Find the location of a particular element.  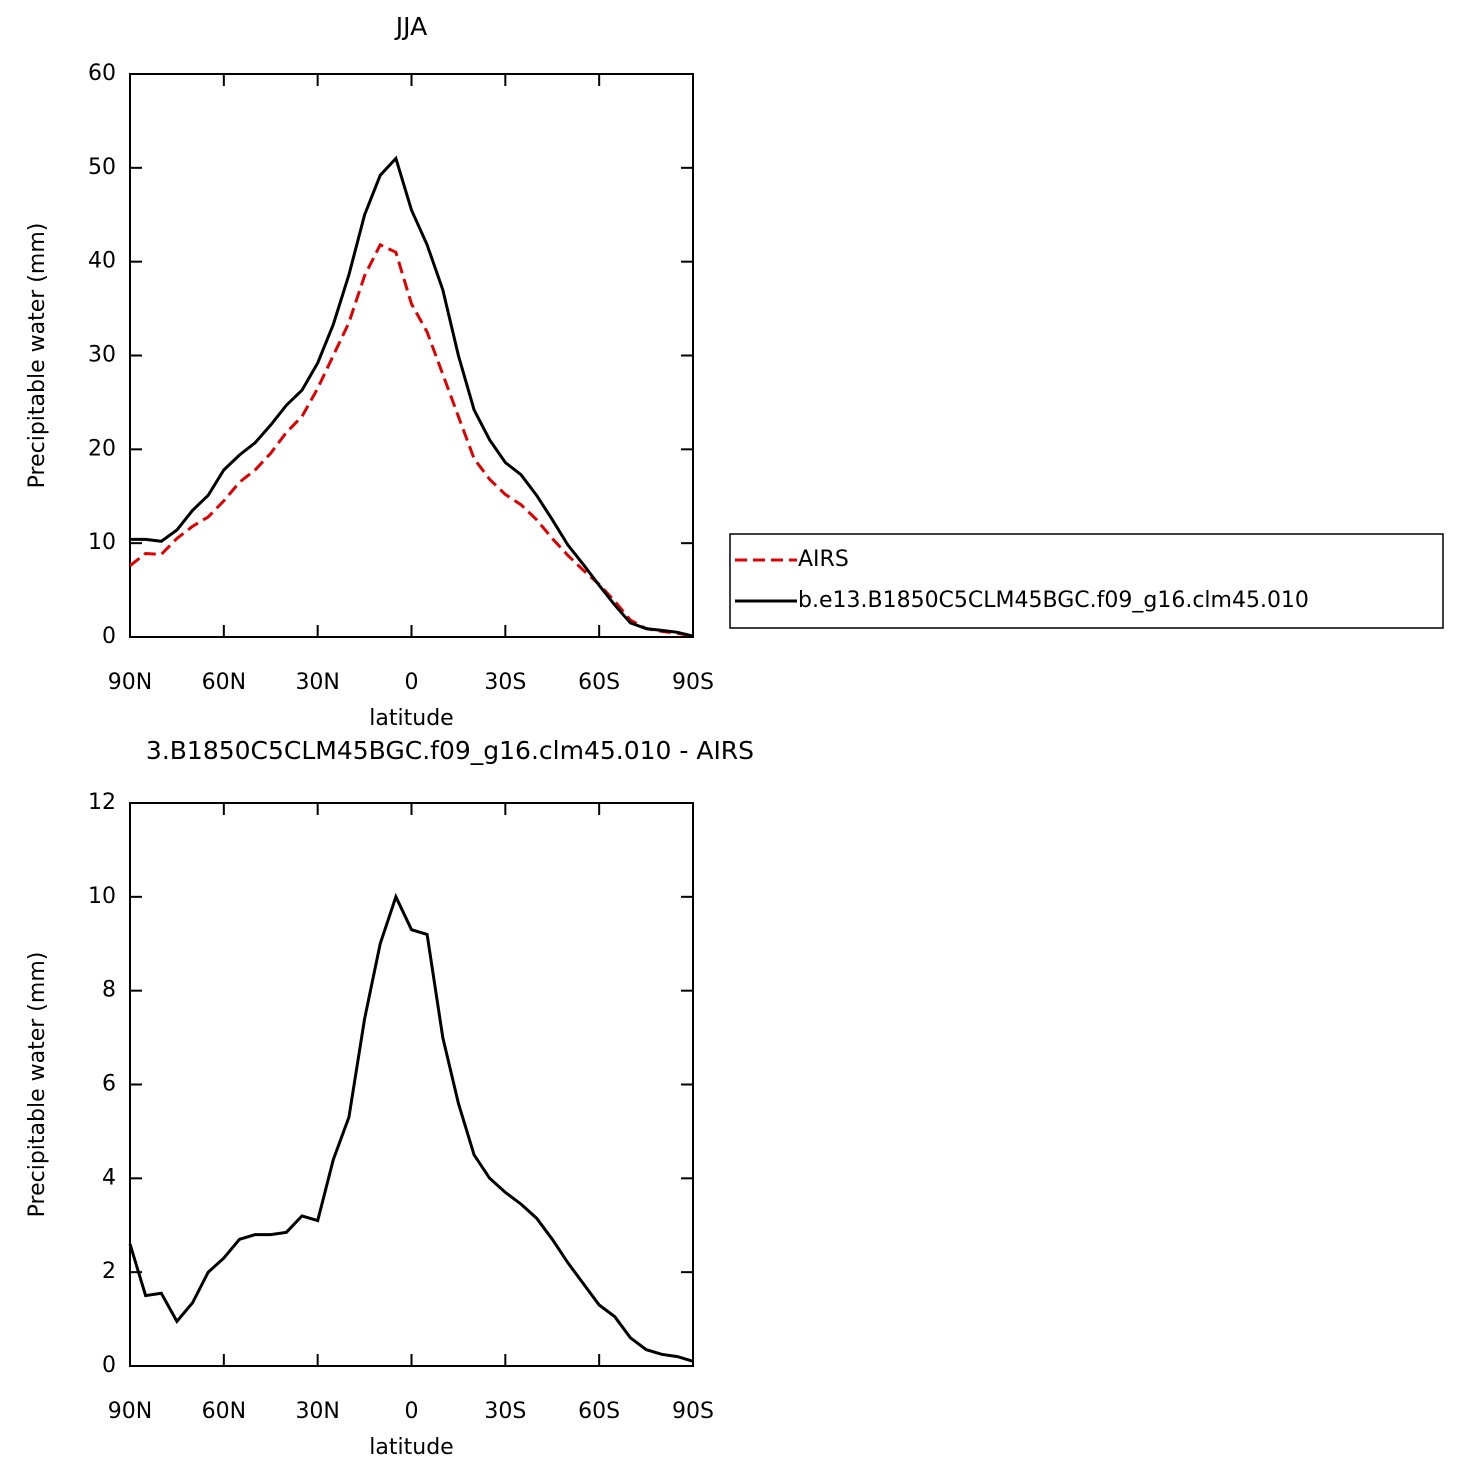

legend-label: AIRS is located at coordinates (823, 559).